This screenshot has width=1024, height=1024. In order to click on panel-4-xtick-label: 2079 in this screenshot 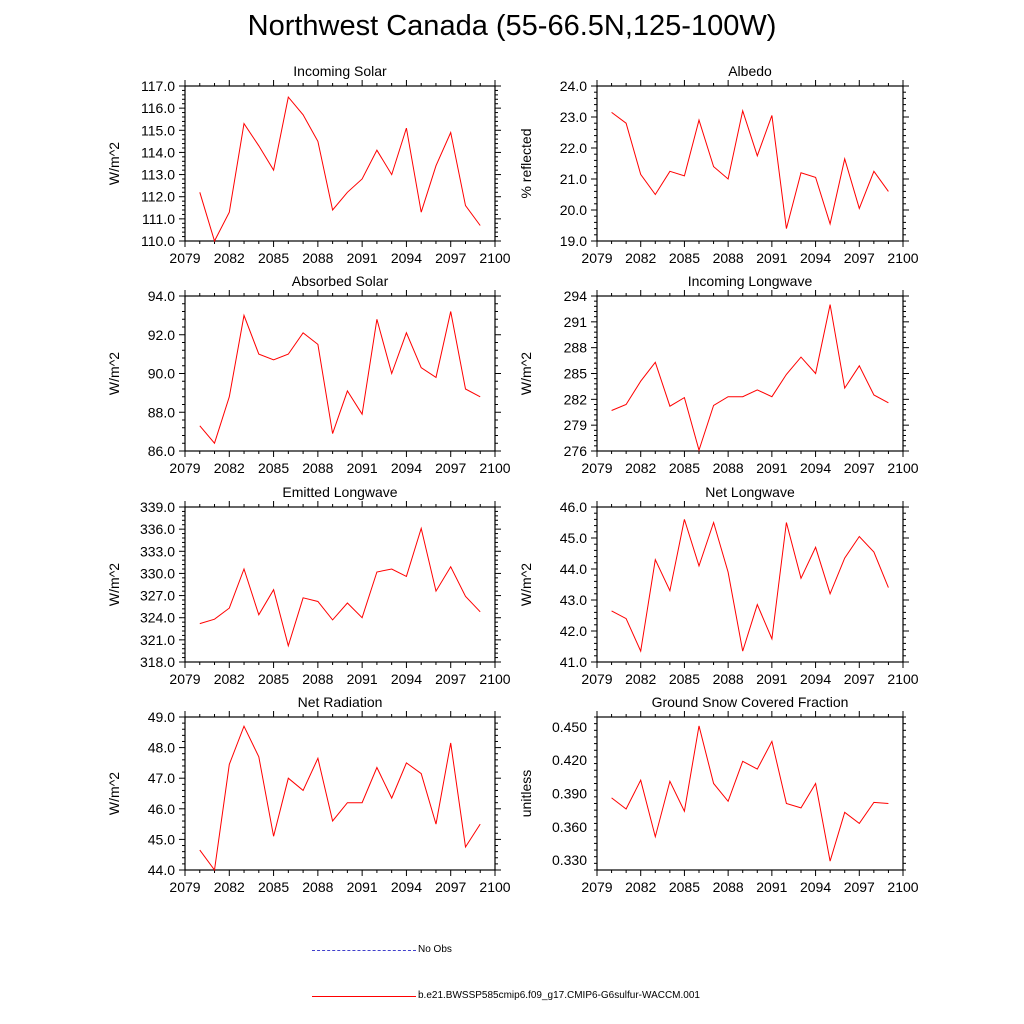, I will do `click(184, 679)`.